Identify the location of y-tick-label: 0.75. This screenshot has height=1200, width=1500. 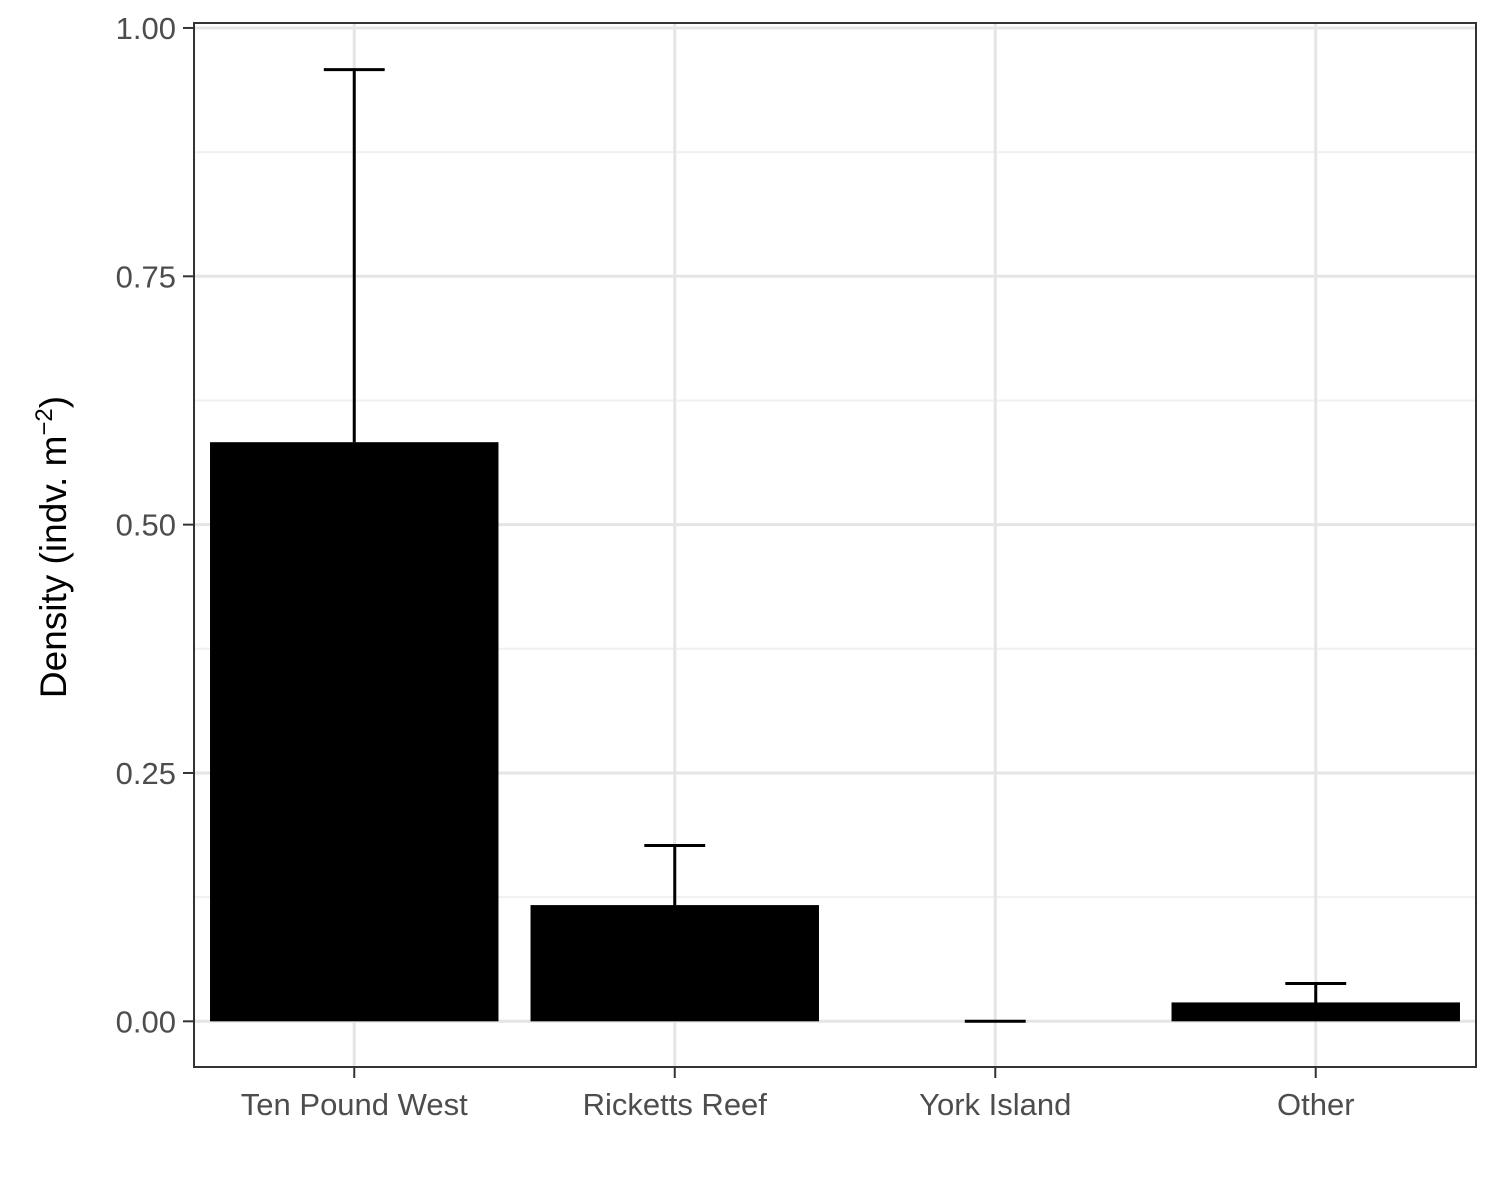
(146, 276).